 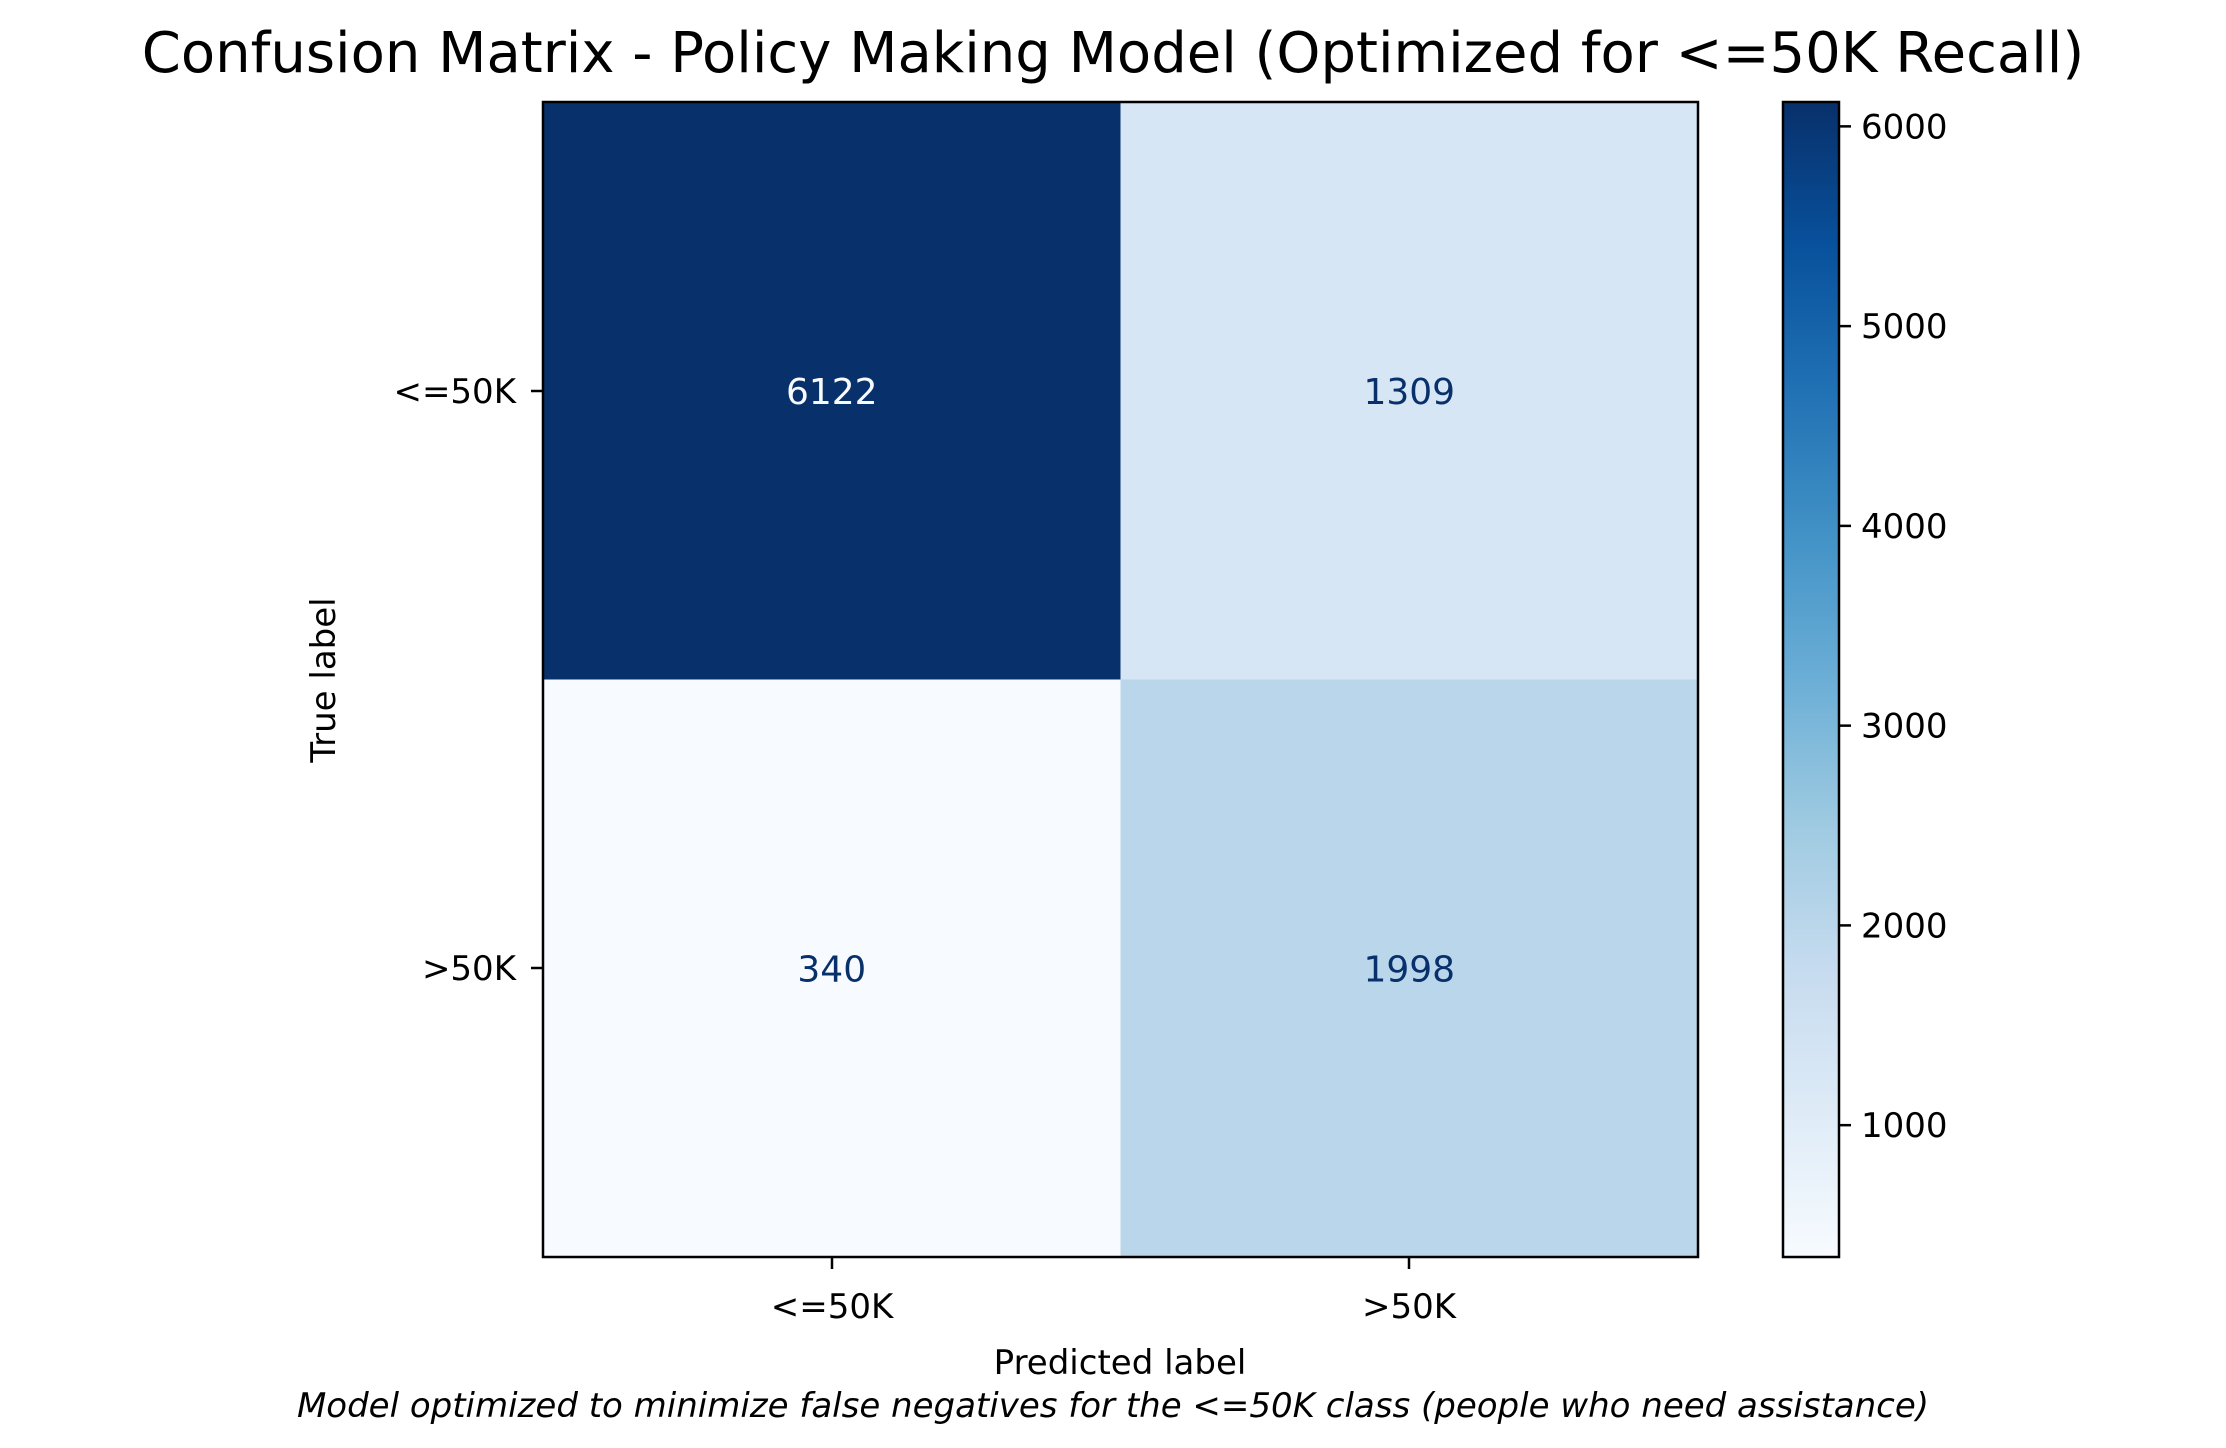 What do you see at coordinates (1904, 1126) in the screenshot?
I see `colorbar-tick-label-0: 1000` at bounding box center [1904, 1126].